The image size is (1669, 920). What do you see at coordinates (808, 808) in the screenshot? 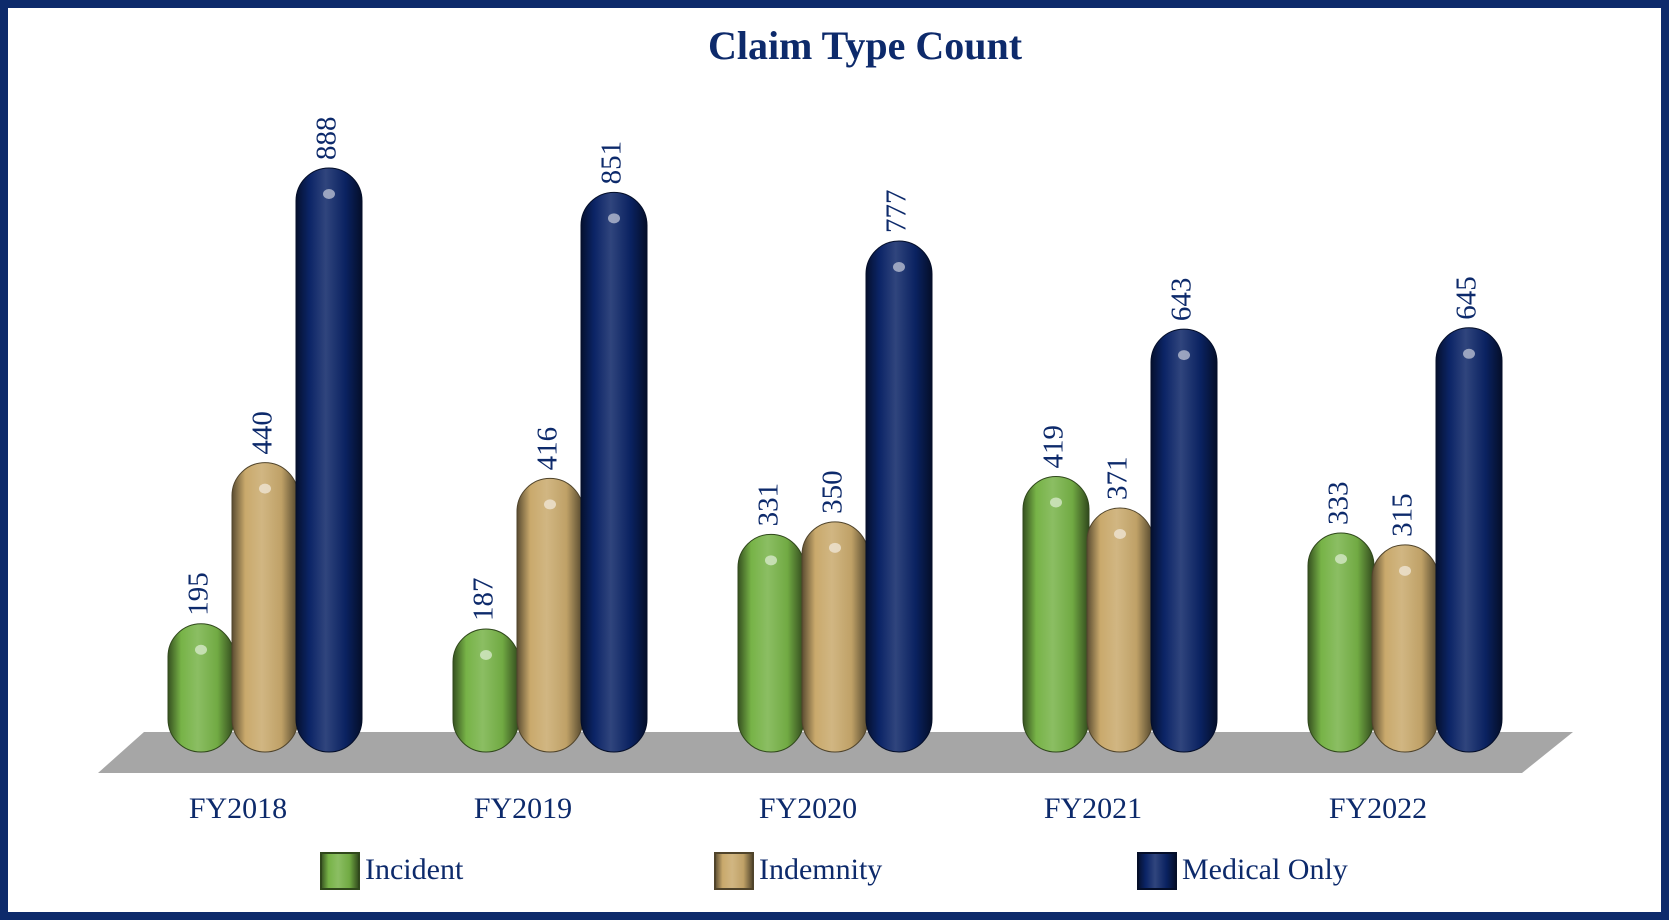
I see `x-tick-label: FY2020` at bounding box center [808, 808].